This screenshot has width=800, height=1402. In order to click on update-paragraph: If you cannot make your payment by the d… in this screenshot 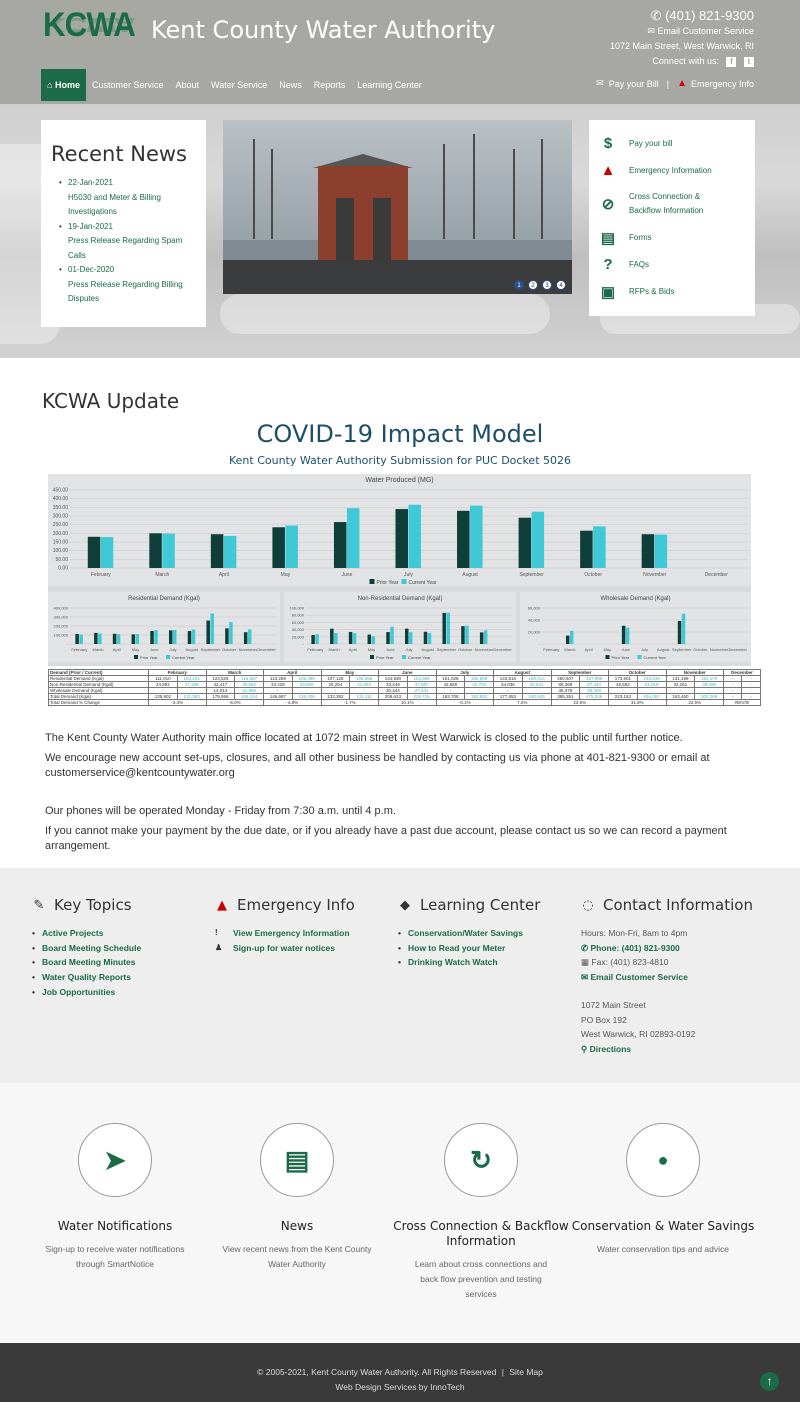, I will do `click(386, 838)`.